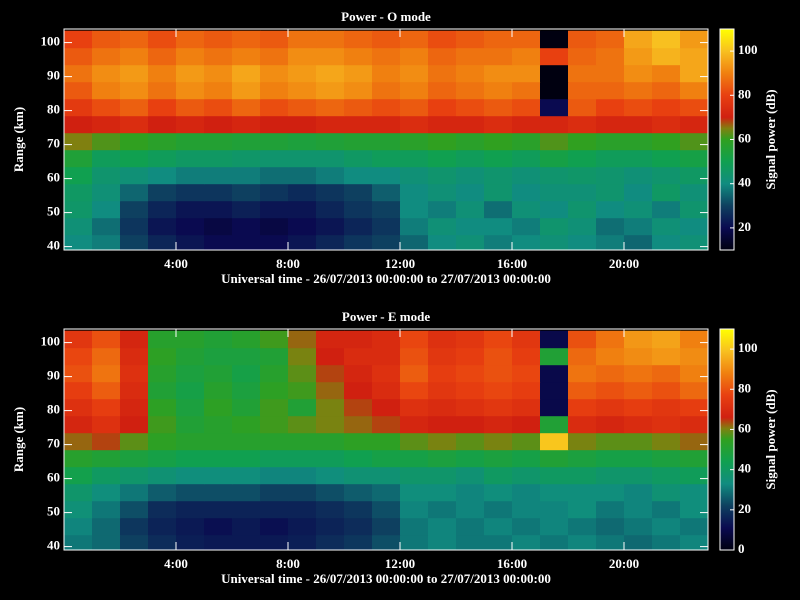 This screenshot has height=600, width=800. Describe the element at coordinates (51, 41) in the screenshot. I see `y-tick-label: 100` at that location.